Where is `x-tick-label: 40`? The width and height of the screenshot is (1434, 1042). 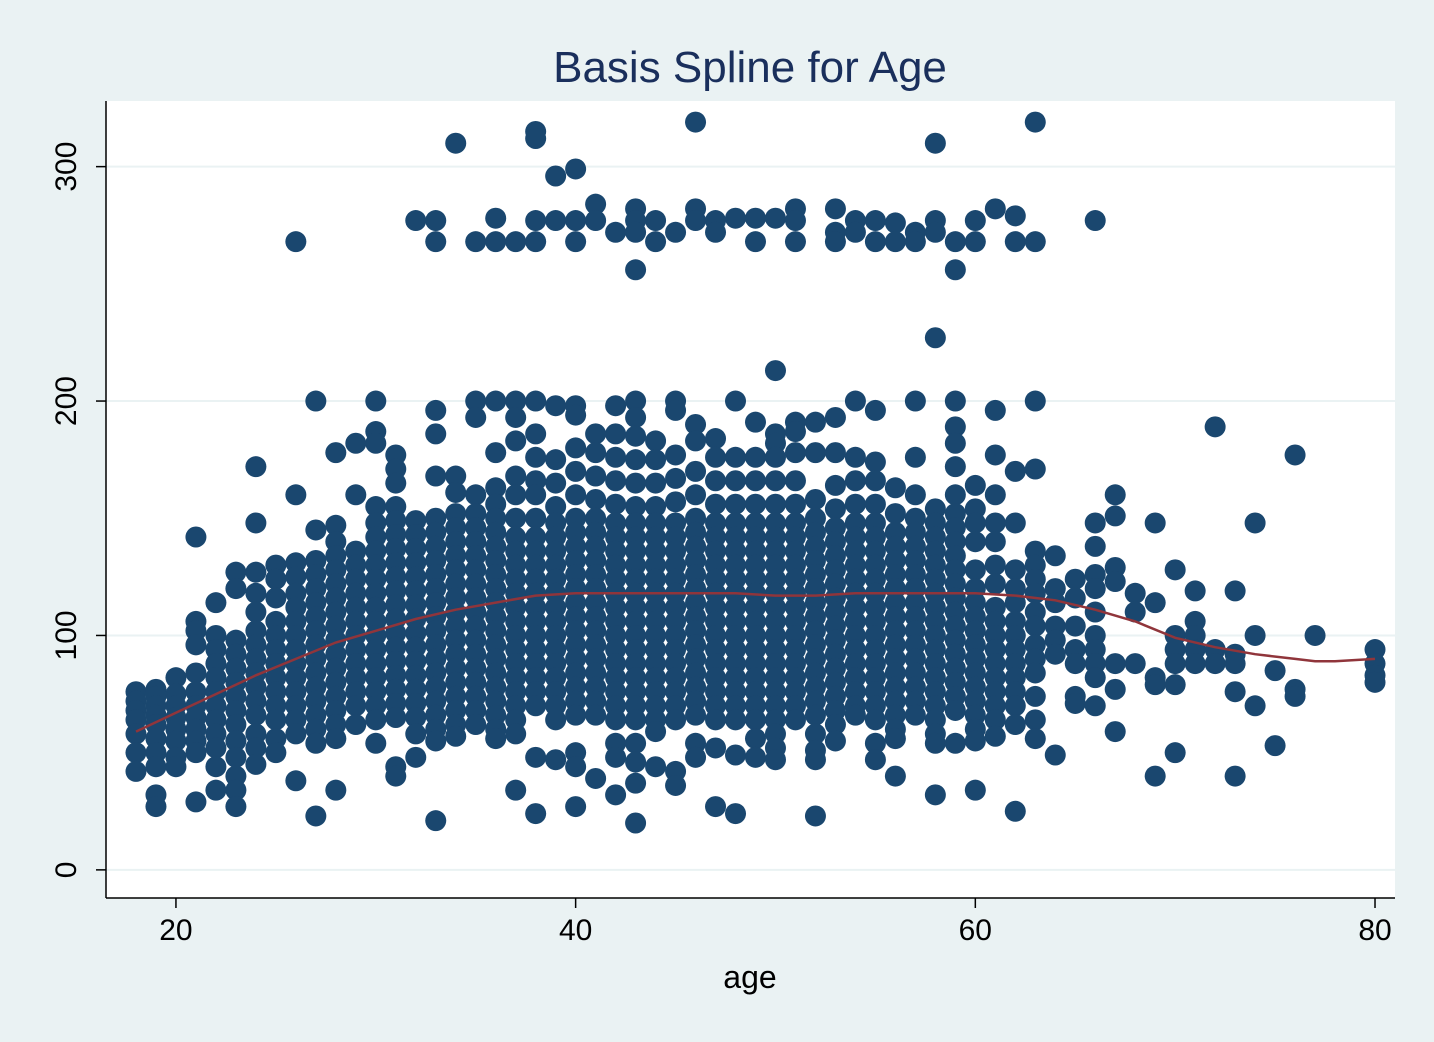
x-tick-label: 40 is located at coordinates (575, 930).